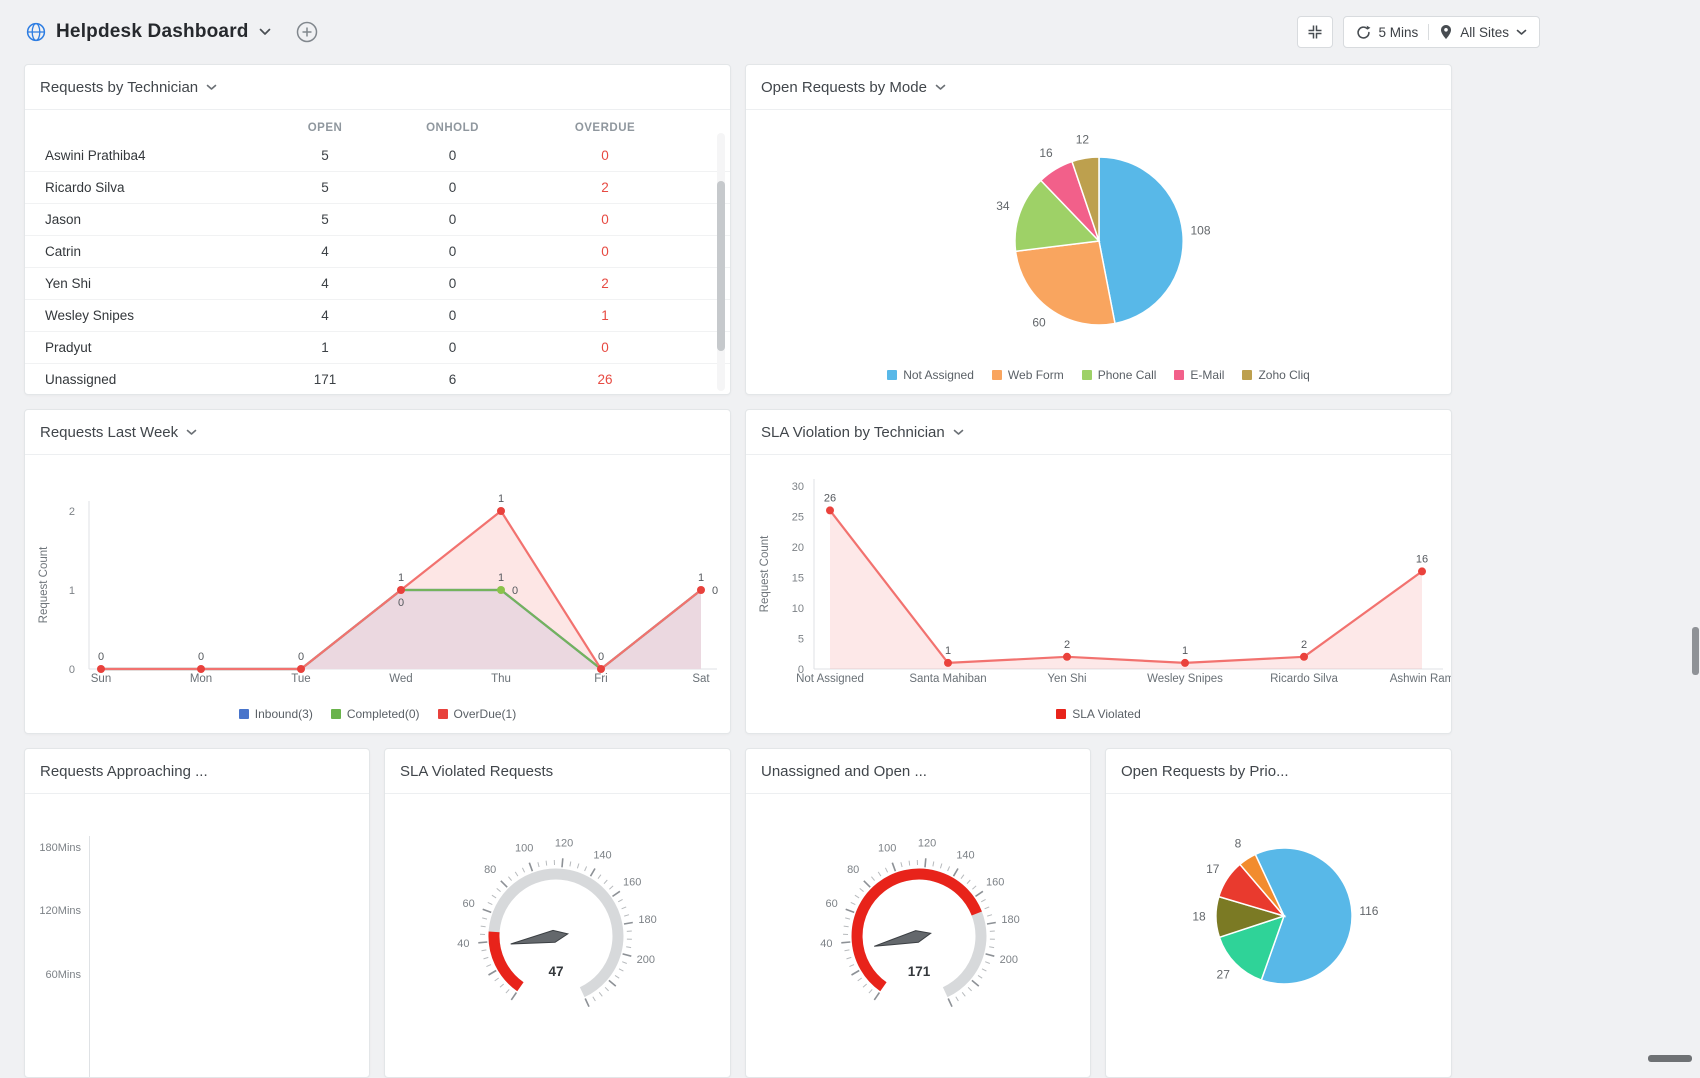 Image resolution: width=1700 pixels, height=1078 pixels. What do you see at coordinates (375, 714) in the screenshot?
I see `legend-item: Completed(0)` at bounding box center [375, 714].